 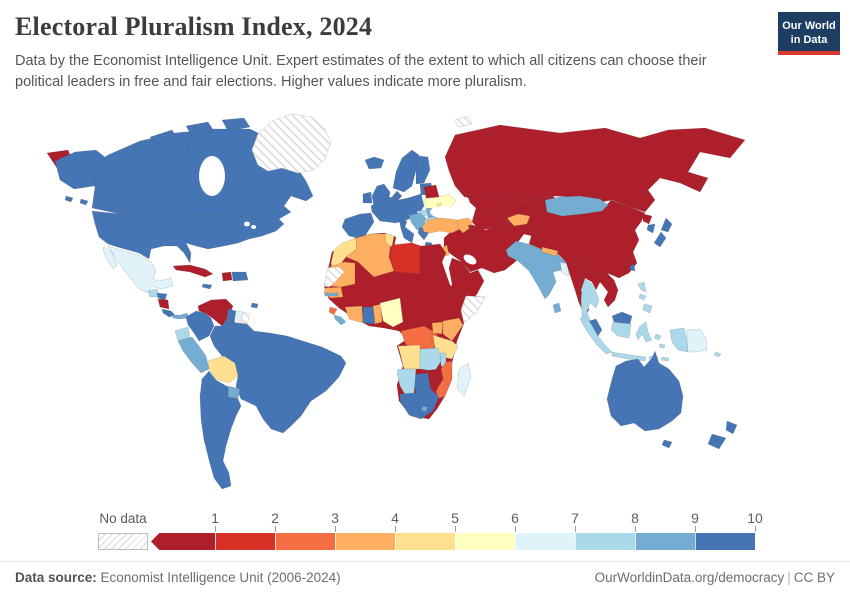 I want to click on country-trinidad, so click(x=254, y=305).